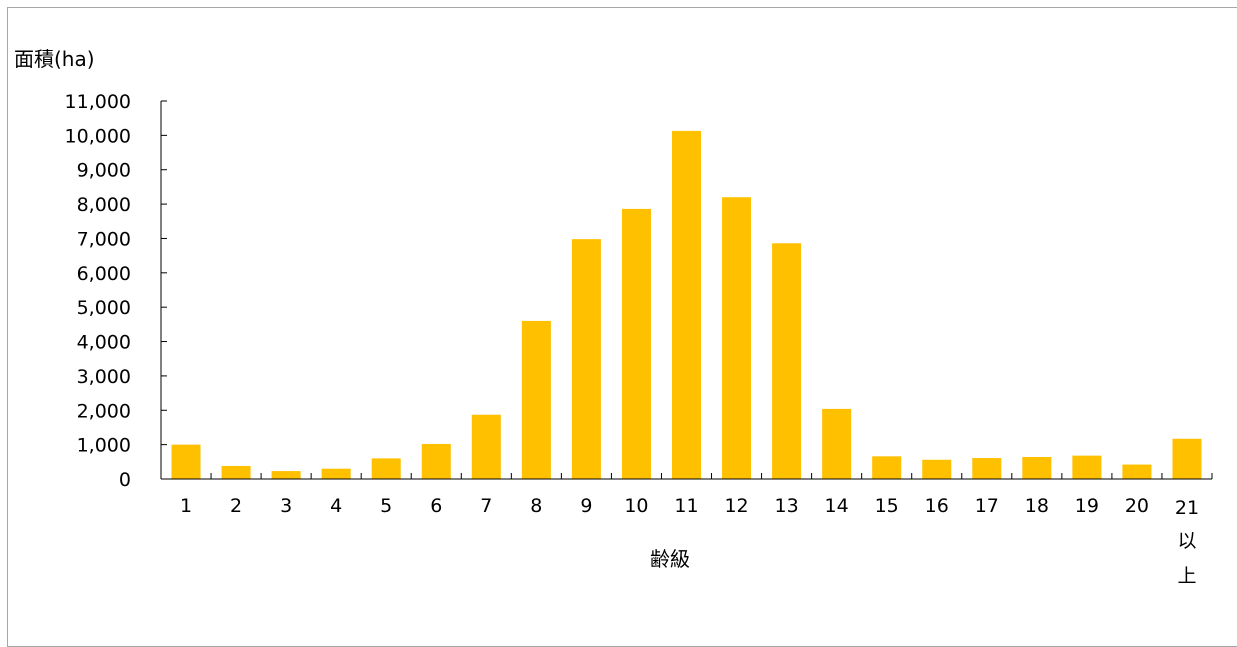 This screenshot has height=647, width=1237. I want to click on x-tick-label: 20, so click(1137, 506).